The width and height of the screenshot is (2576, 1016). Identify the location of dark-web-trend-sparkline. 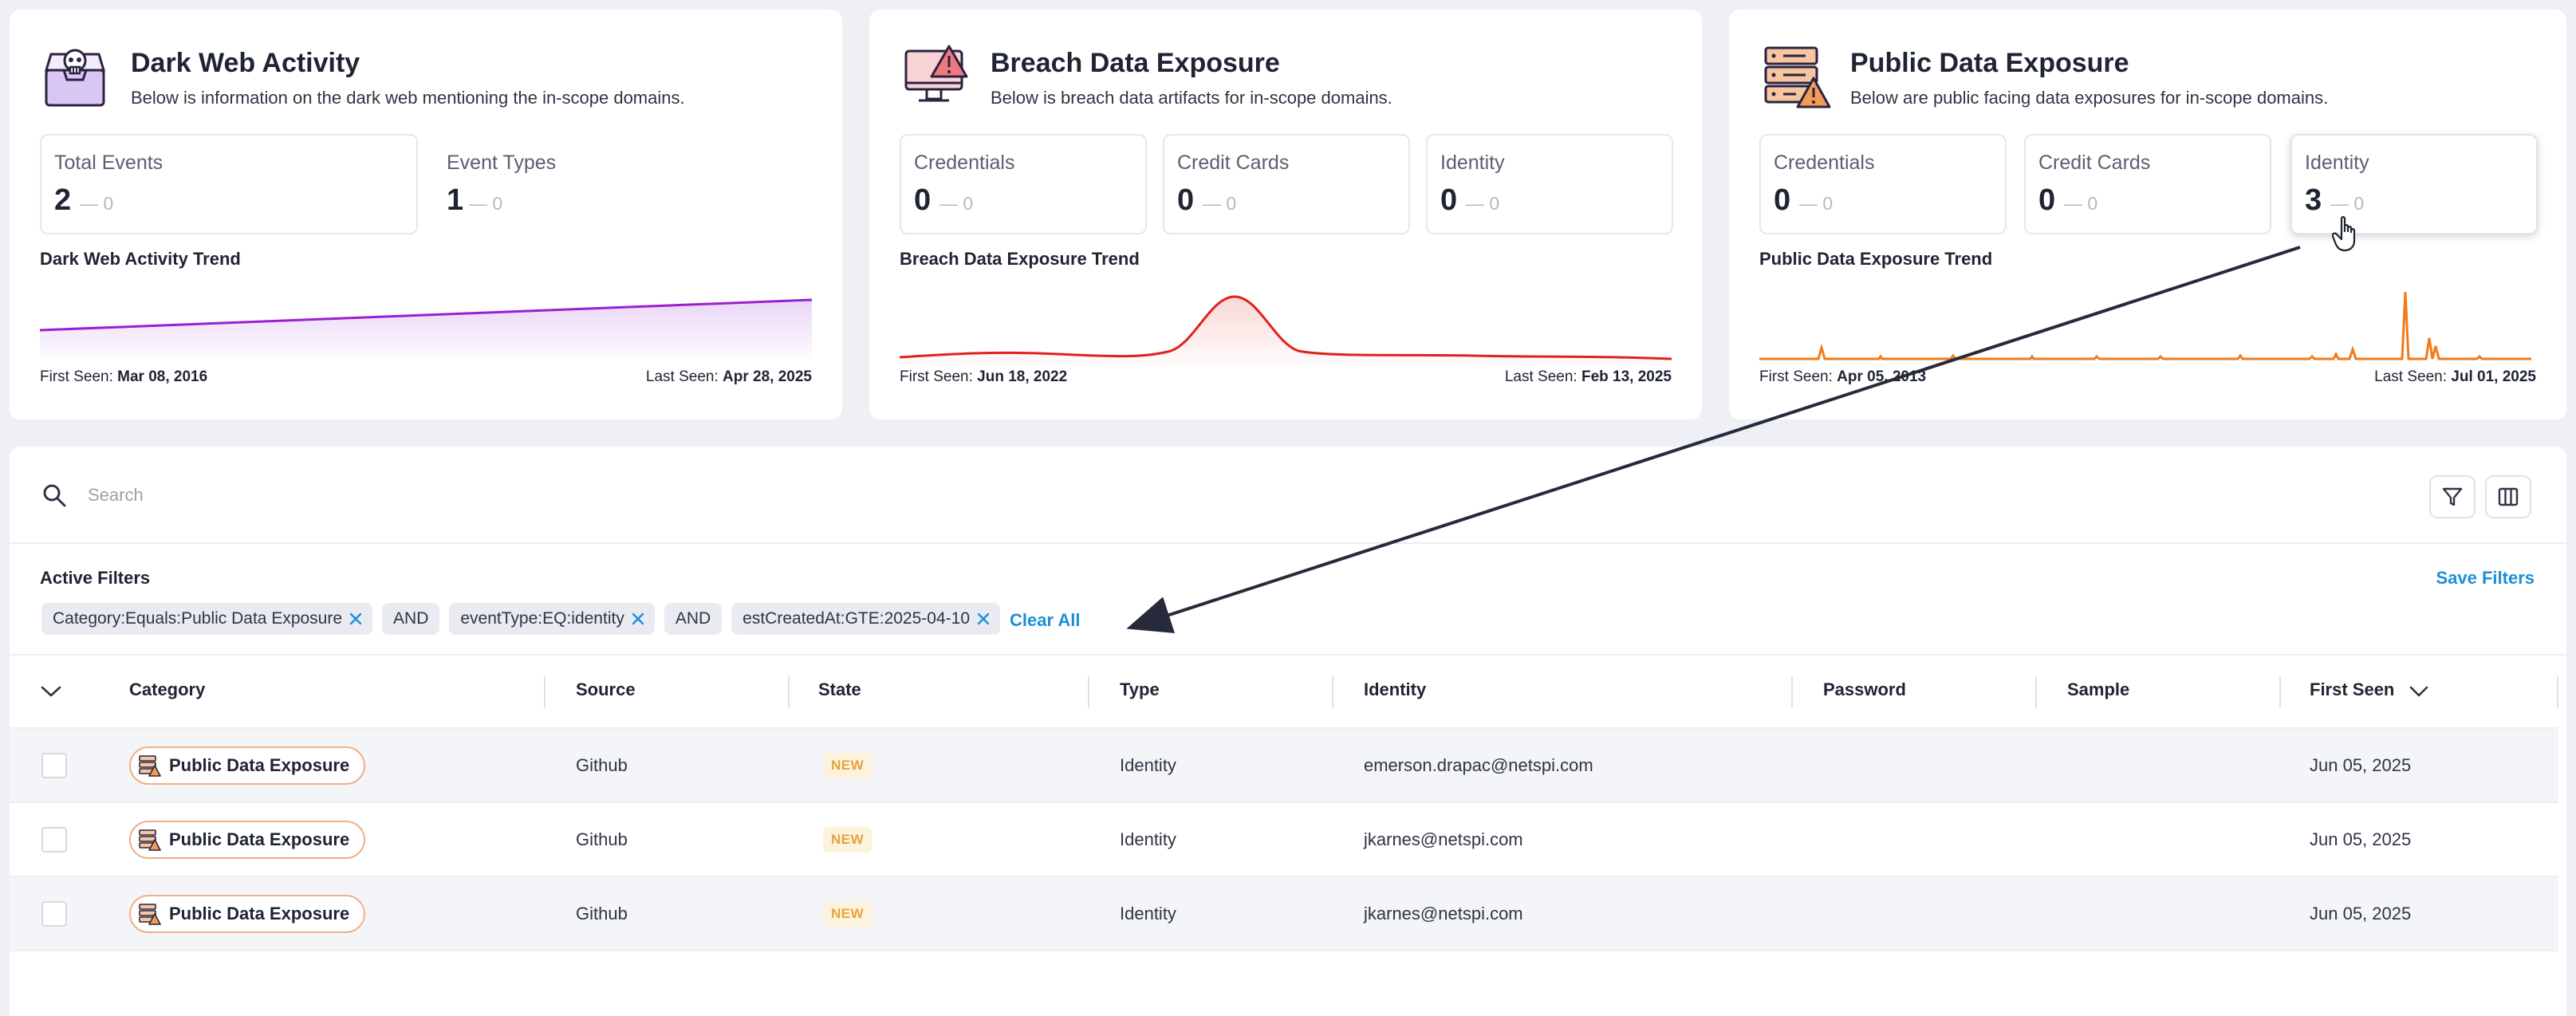
(426, 329).